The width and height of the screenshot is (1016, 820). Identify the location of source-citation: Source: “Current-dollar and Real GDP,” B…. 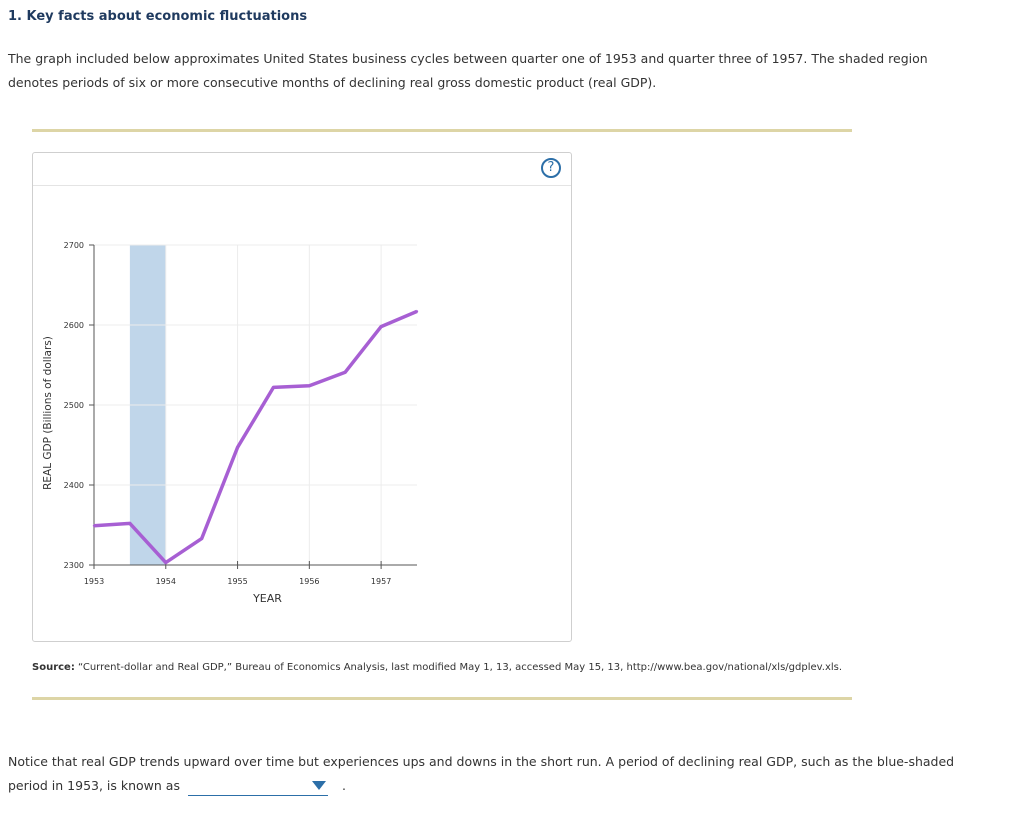
(437, 667).